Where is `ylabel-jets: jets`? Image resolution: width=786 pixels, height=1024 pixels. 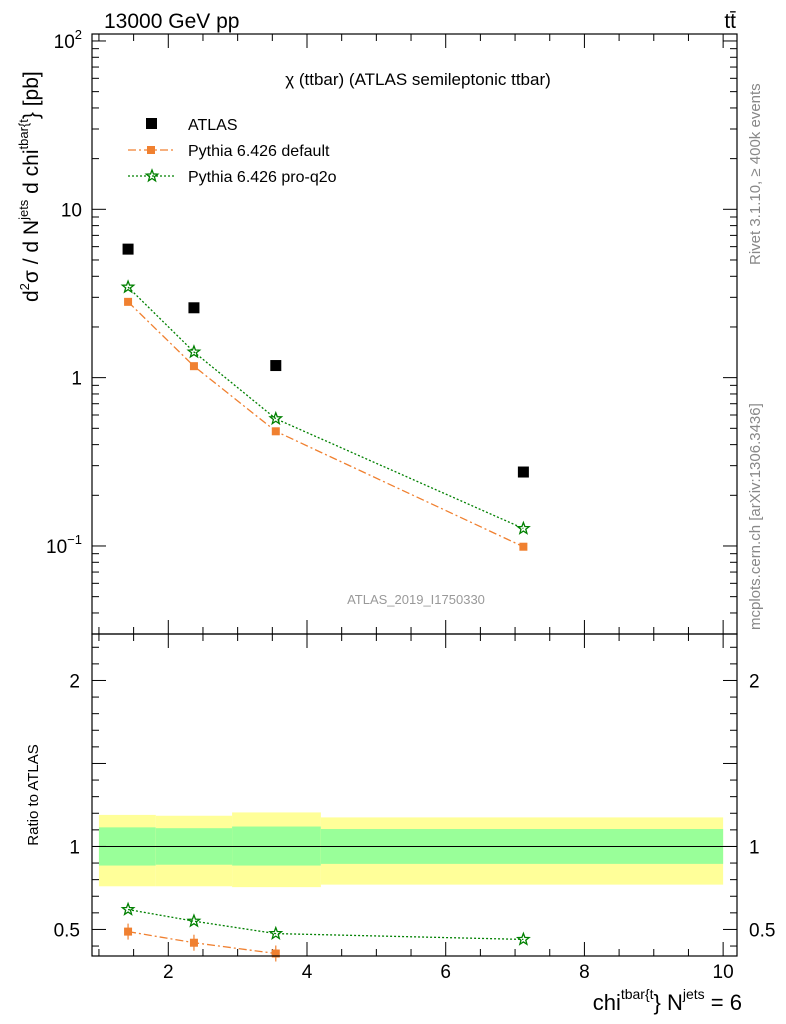 ylabel-jets: jets is located at coordinates (23, 210).